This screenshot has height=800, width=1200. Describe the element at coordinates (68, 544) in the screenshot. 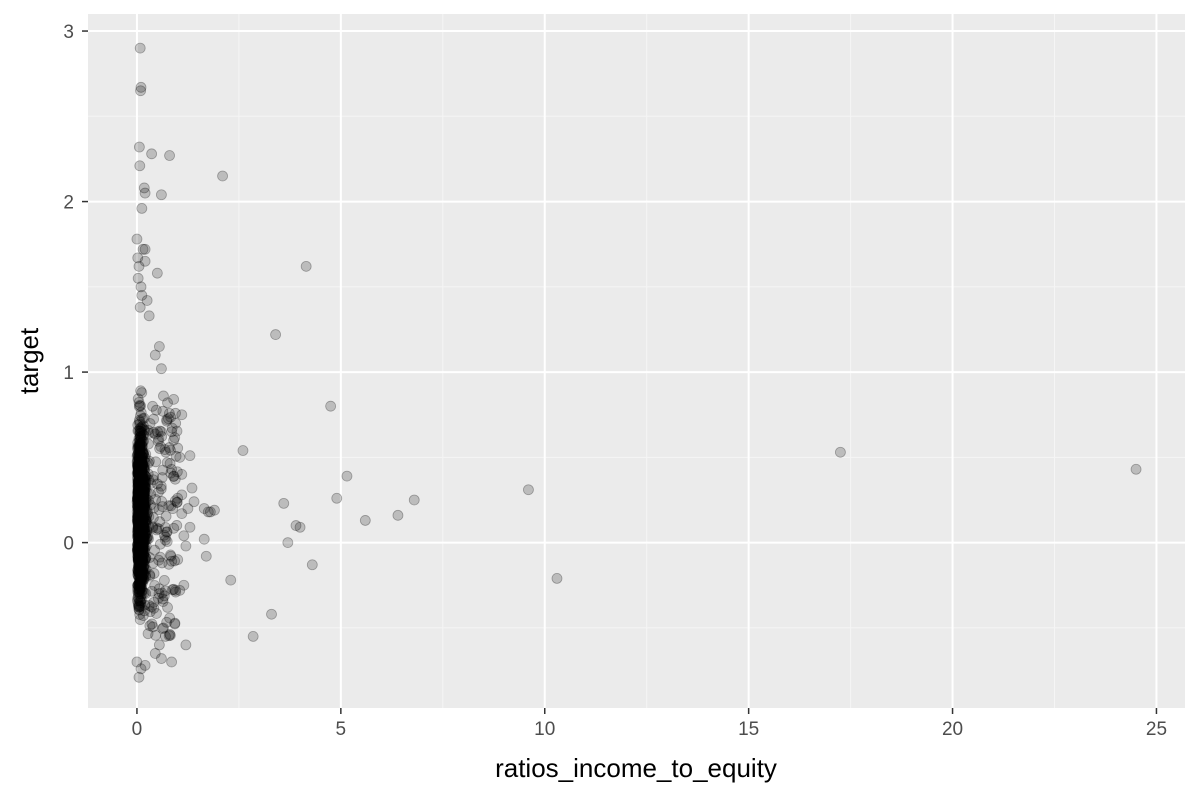

I see `y-tick-label: 0` at that location.